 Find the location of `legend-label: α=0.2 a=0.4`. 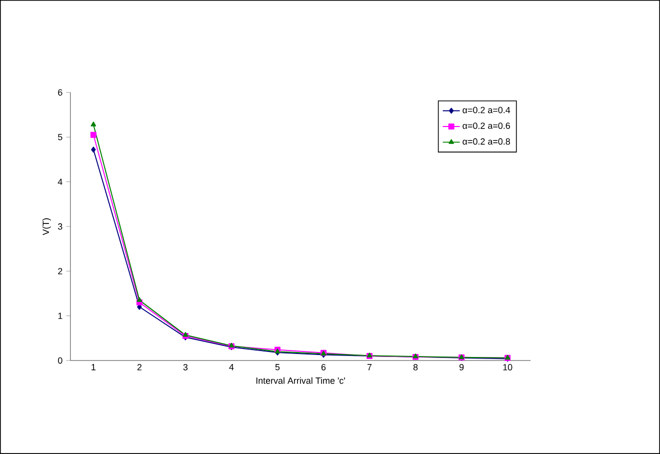

legend-label: α=0.2 a=0.4 is located at coordinates (486, 110).